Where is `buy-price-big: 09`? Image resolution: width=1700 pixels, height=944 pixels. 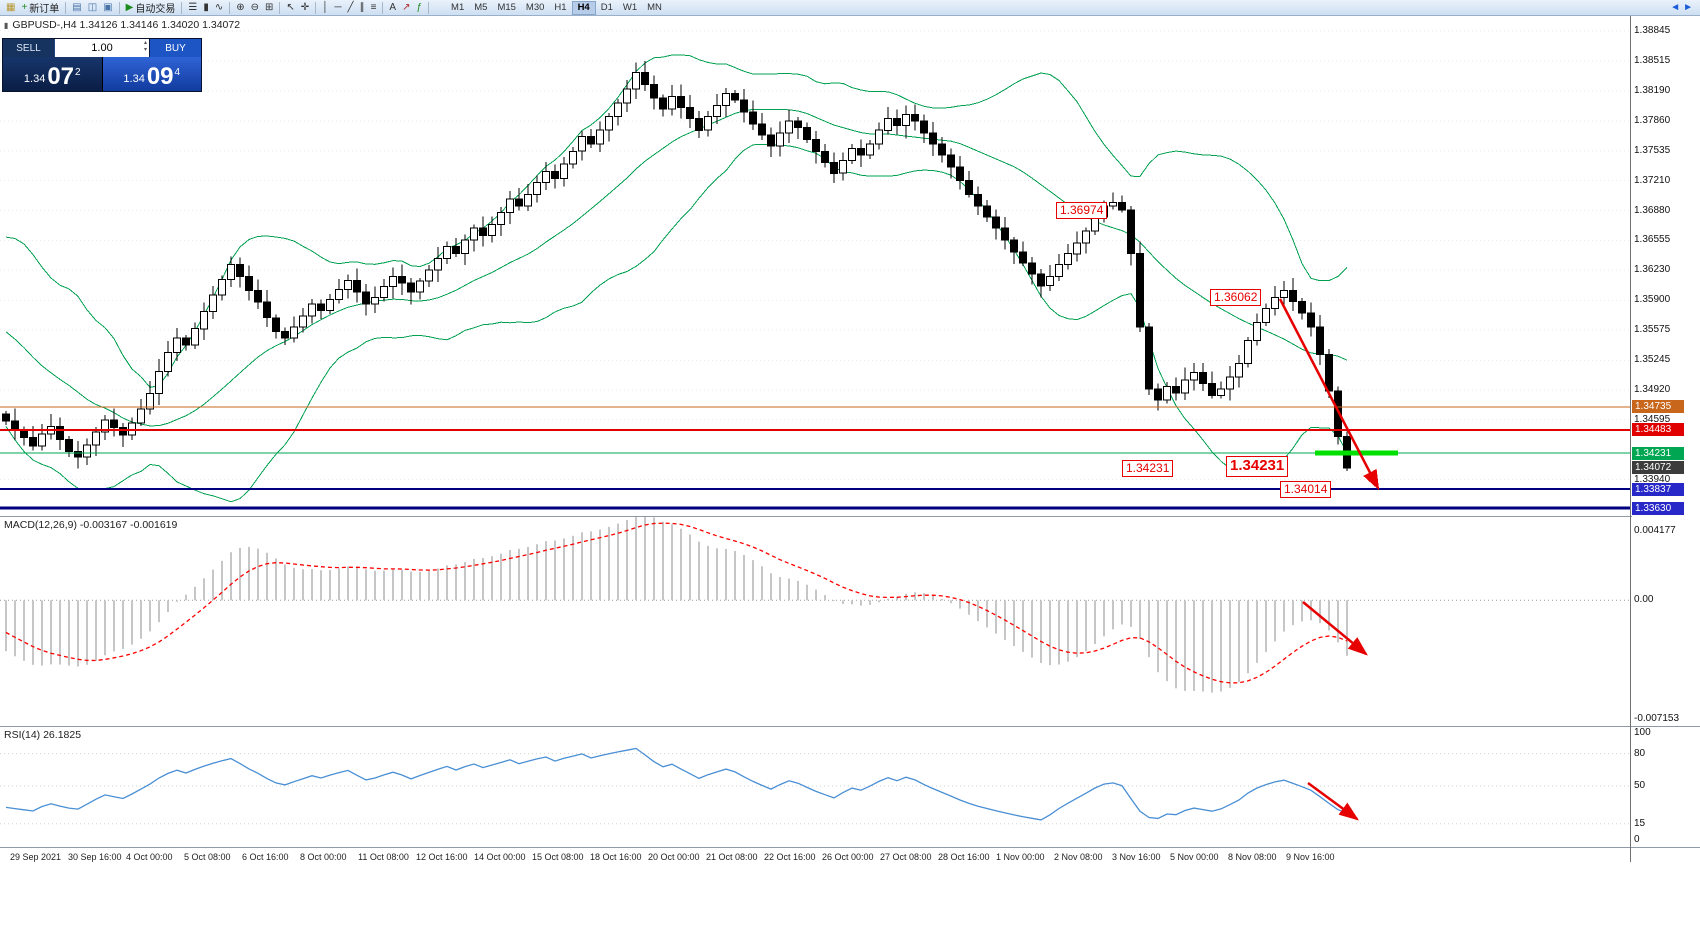 buy-price-big: 09 is located at coordinates (160, 76).